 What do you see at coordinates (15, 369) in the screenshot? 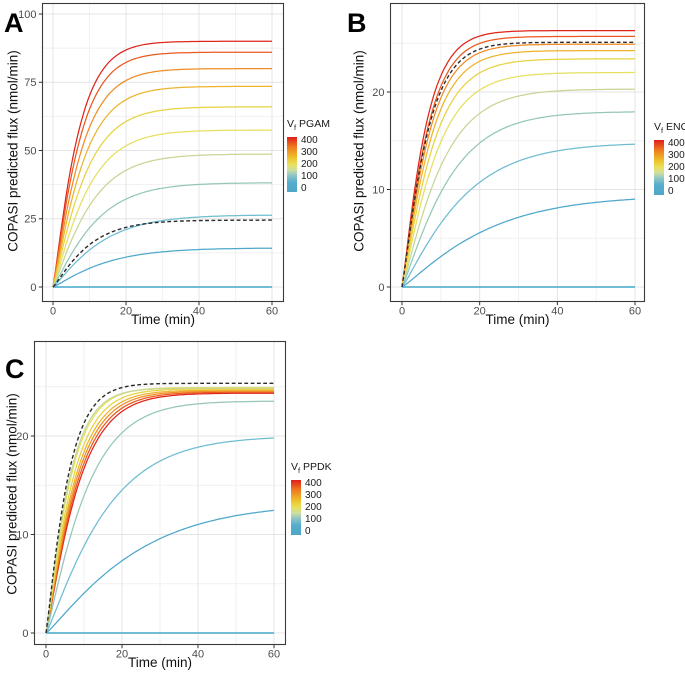
I see `panel-label-c: C` at bounding box center [15, 369].